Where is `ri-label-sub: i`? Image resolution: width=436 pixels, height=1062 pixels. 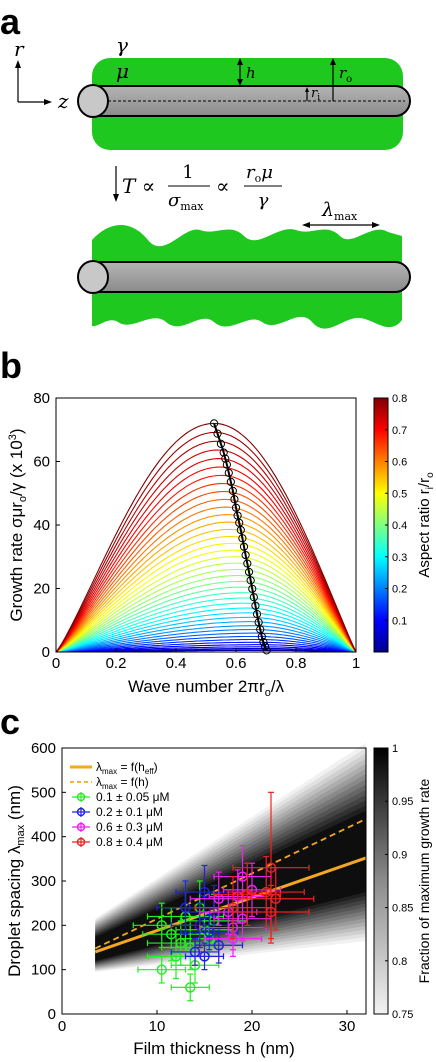 ri-label-sub: i is located at coordinates (318, 98).